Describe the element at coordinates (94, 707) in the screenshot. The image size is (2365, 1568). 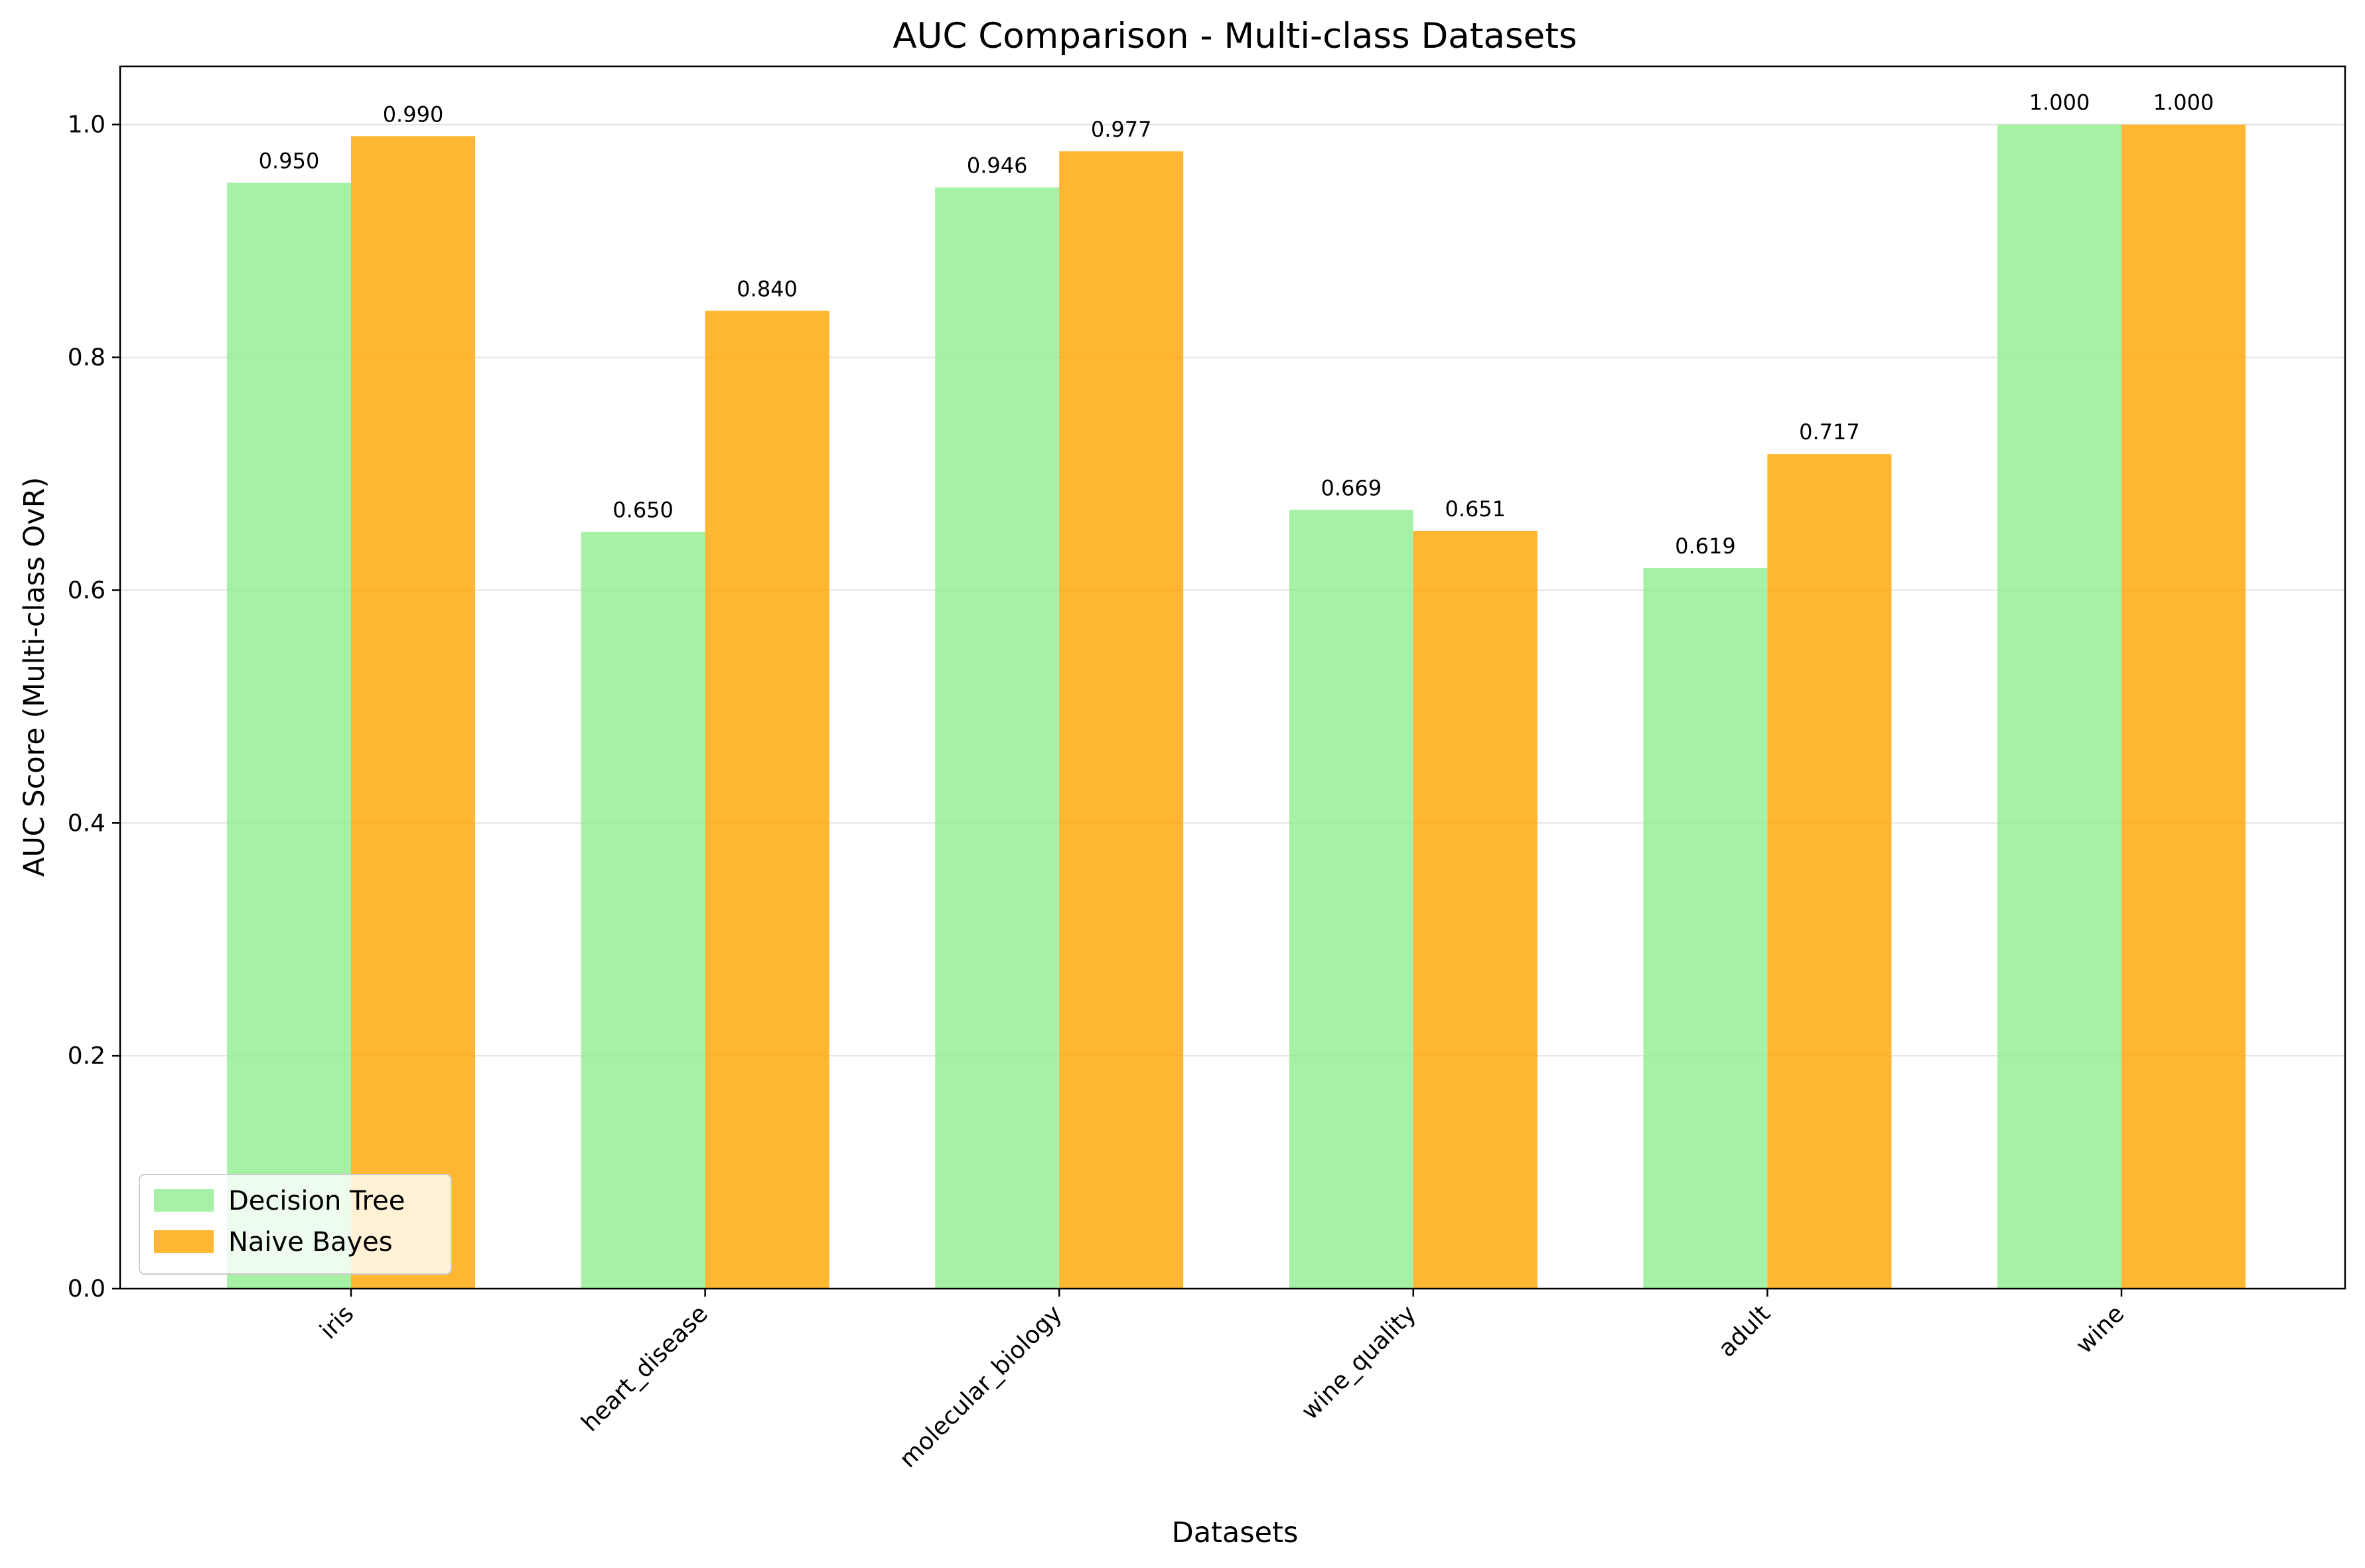
I see `y-axis-ticks: 0.0 0.2 0.4 0.6 0.8 1.0` at that location.